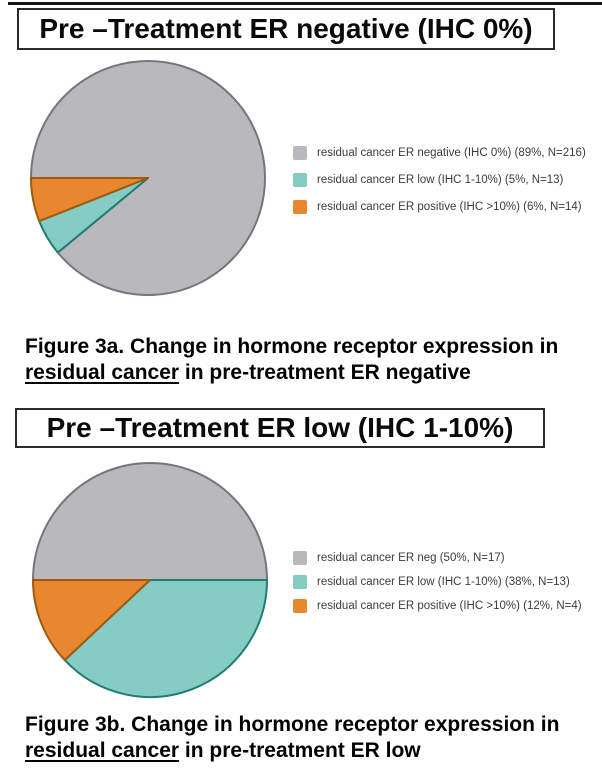 The width and height of the screenshot is (602, 784). I want to click on caption-text: in pre-treatment ER negative, so click(325, 372).